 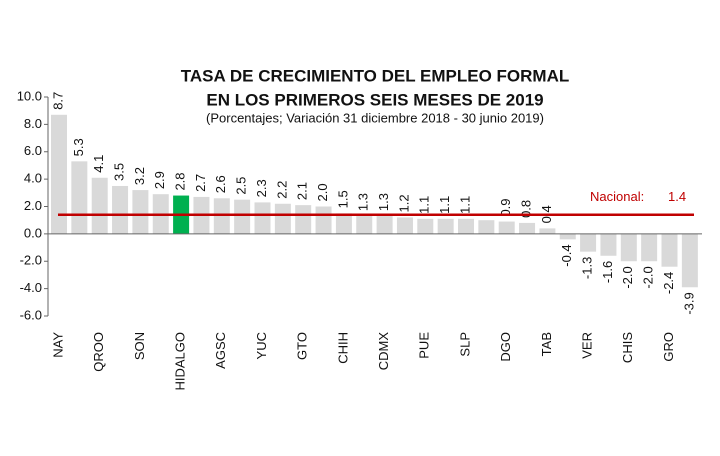 What do you see at coordinates (78, 147) in the screenshot?
I see `value-label: 5.3` at bounding box center [78, 147].